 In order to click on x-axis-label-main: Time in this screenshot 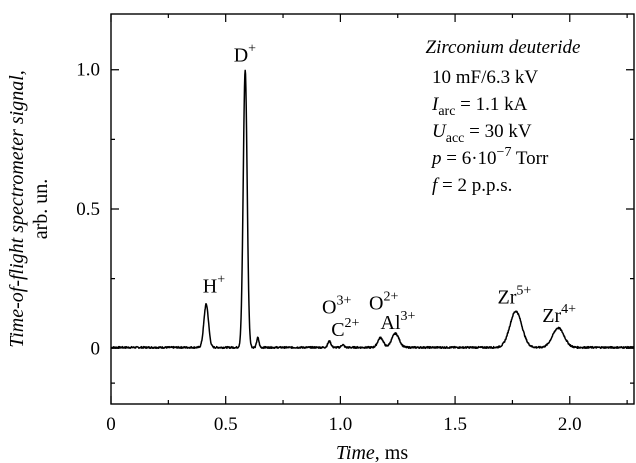, I will do `click(355, 452)`.